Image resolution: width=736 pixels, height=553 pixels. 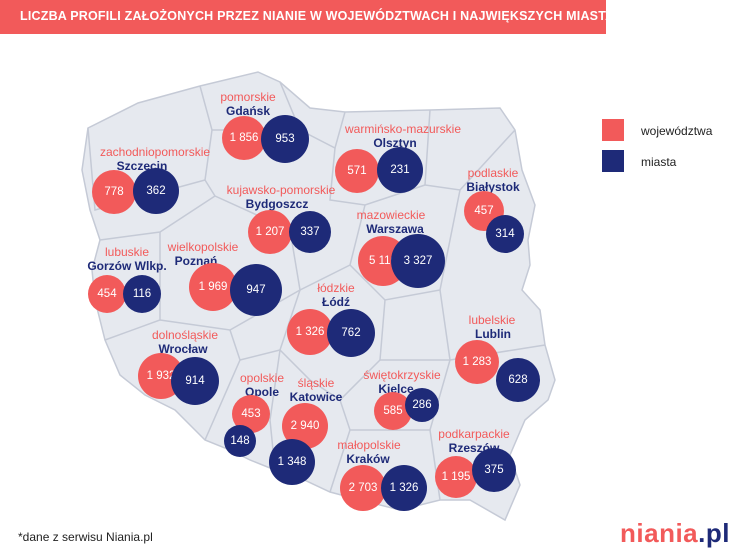 What do you see at coordinates (127, 266) in the screenshot?
I see `city-label-gorzow: Gorzów Wlkp.` at bounding box center [127, 266].